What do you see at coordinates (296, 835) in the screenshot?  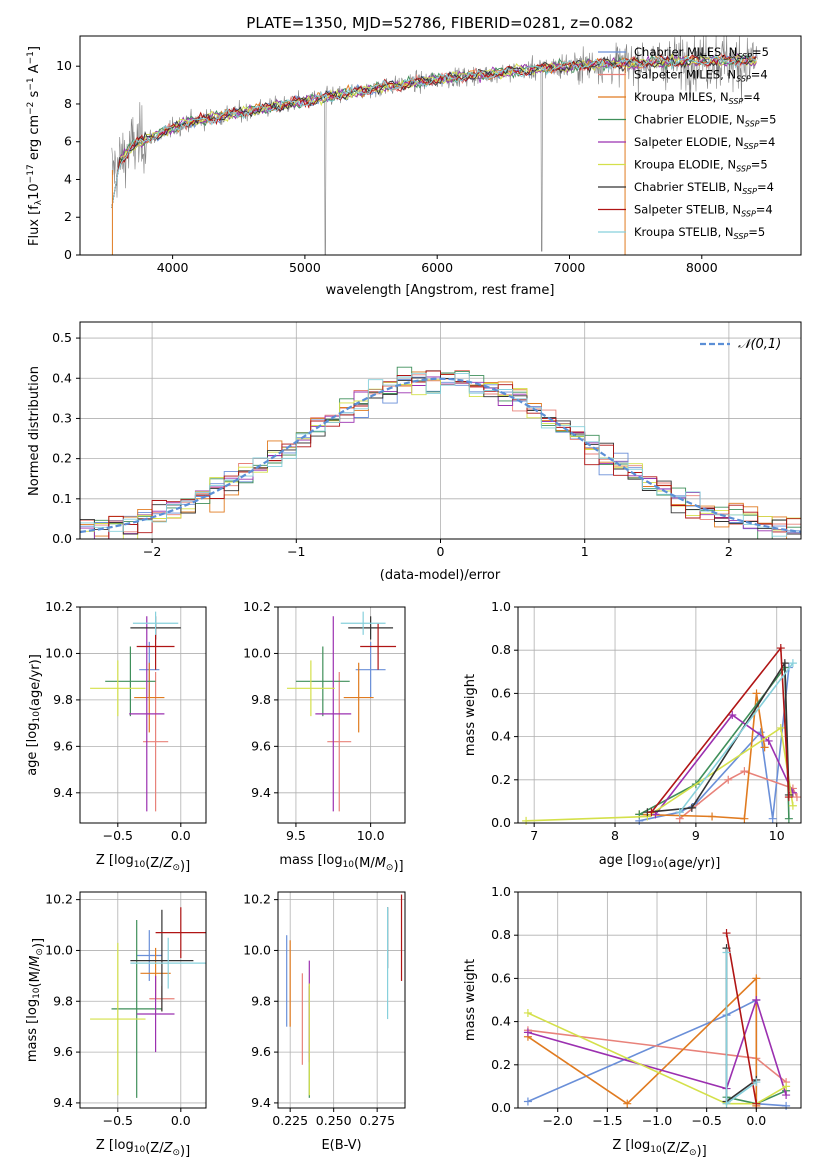 I see `x-tick-label: 9.5` at bounding box center [296, 835].